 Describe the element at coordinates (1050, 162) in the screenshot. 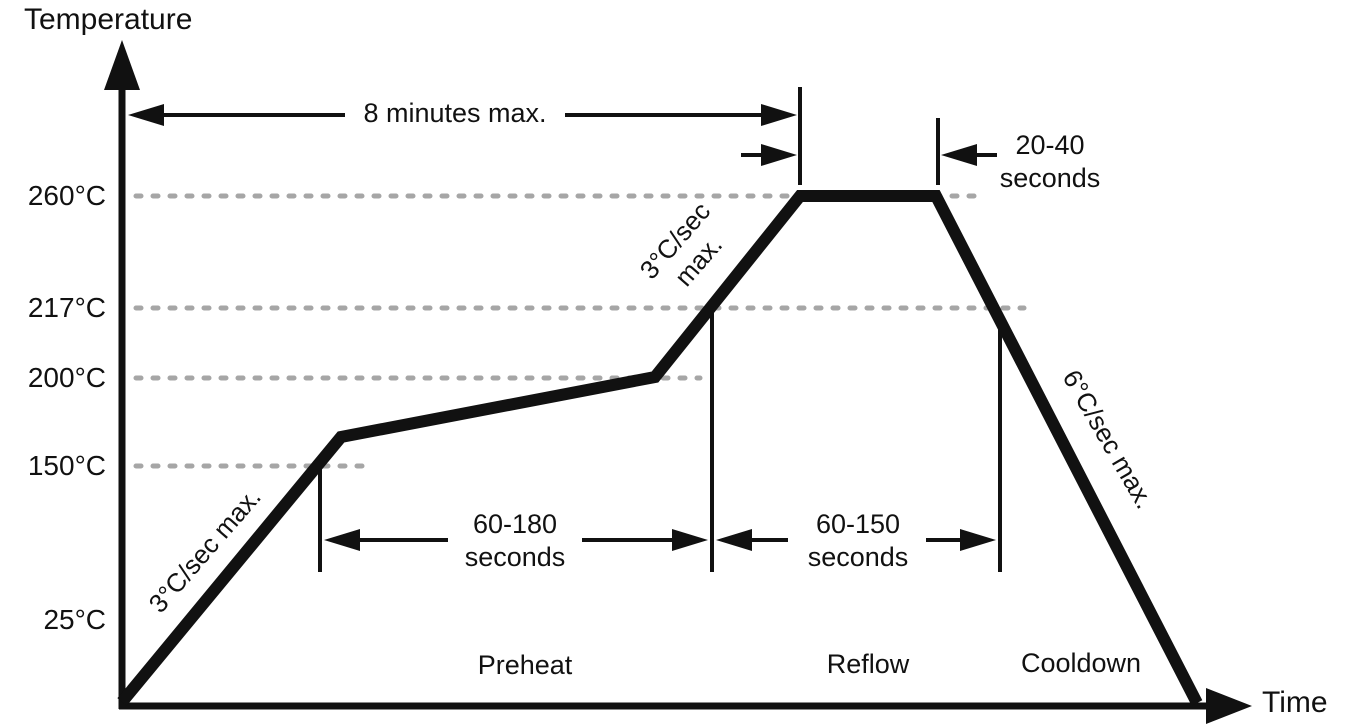

I see `peak-duration-annotation: 20-40 seconds` at that location.